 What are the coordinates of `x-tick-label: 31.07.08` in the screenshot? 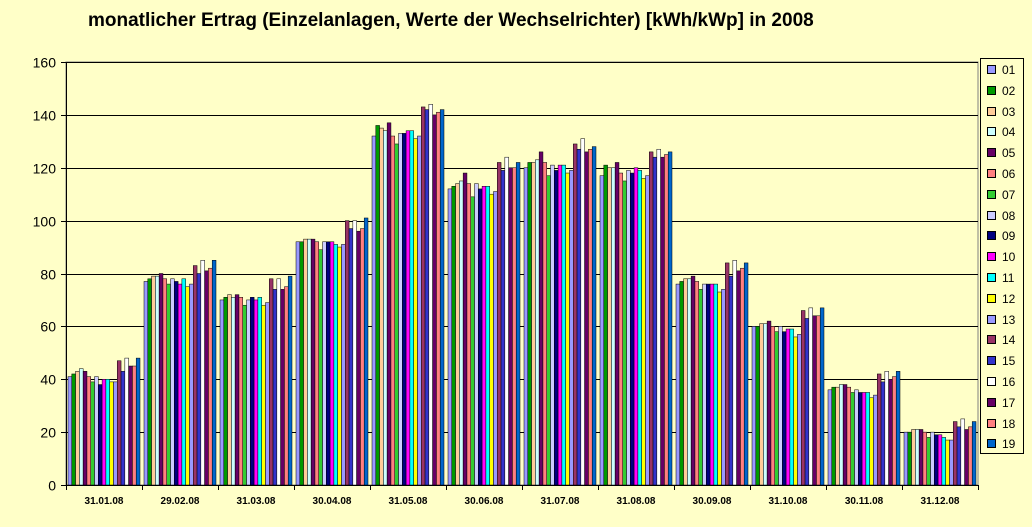 It's located at (560, 501).